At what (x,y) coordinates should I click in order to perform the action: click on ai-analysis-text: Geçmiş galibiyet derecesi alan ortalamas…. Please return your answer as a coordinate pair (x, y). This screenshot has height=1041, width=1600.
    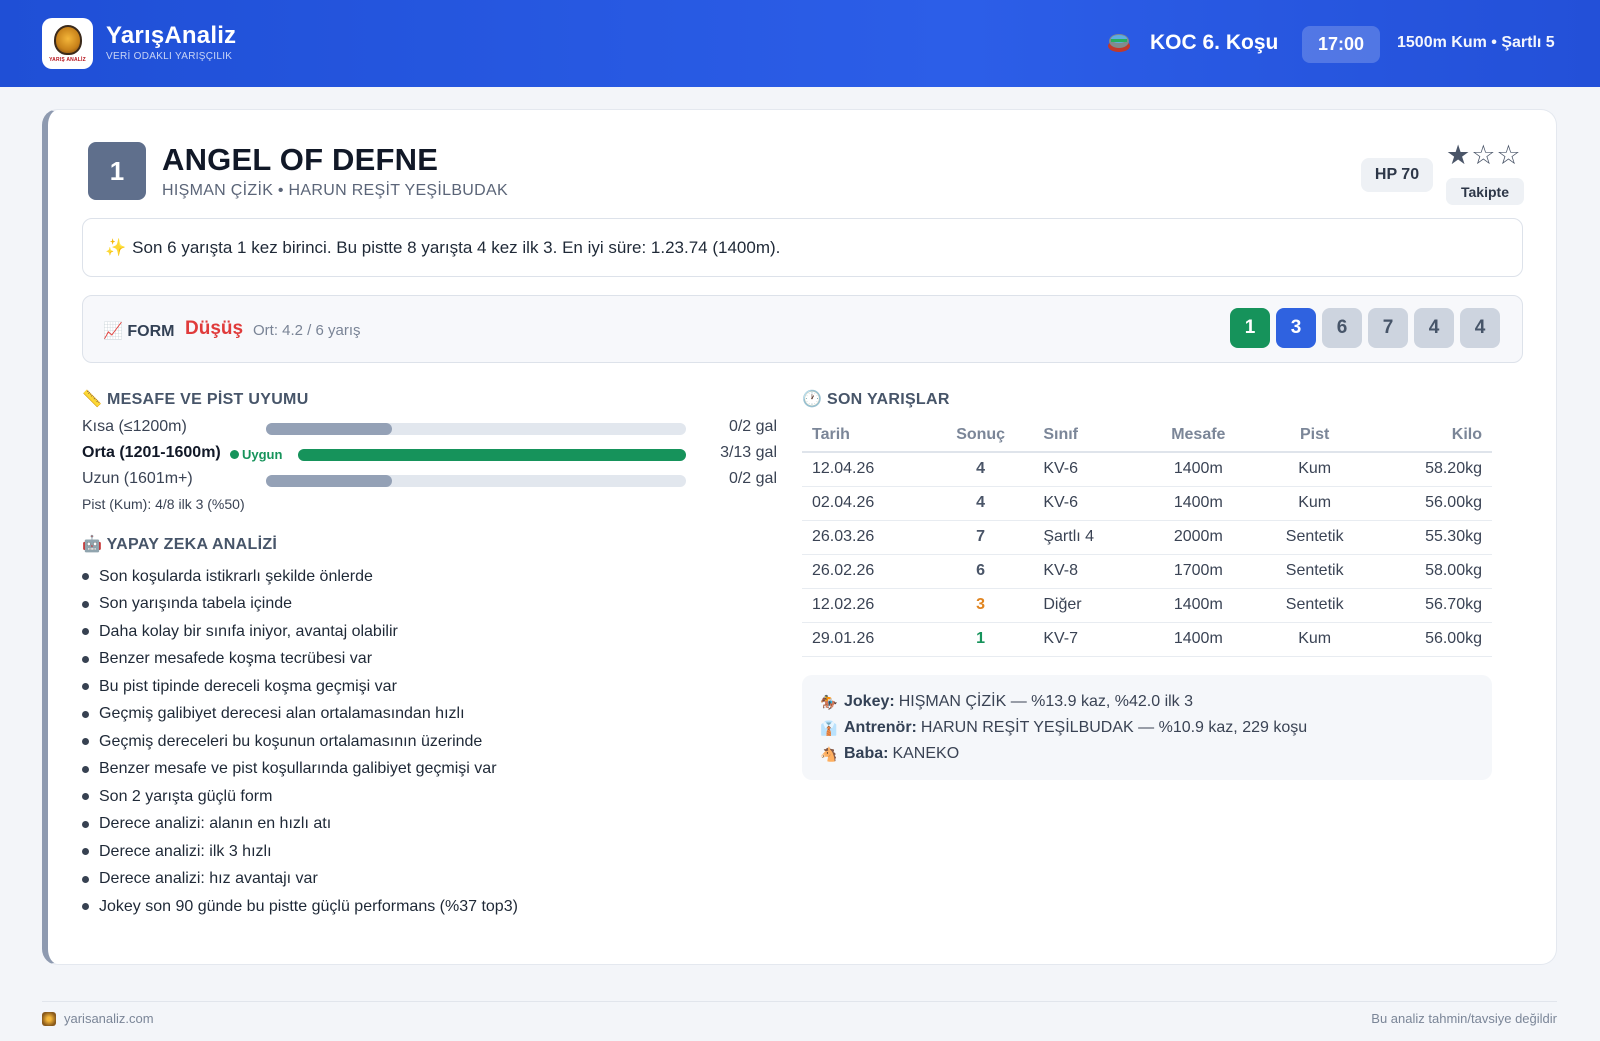
    Looking at the image, I should click on (282, 714).